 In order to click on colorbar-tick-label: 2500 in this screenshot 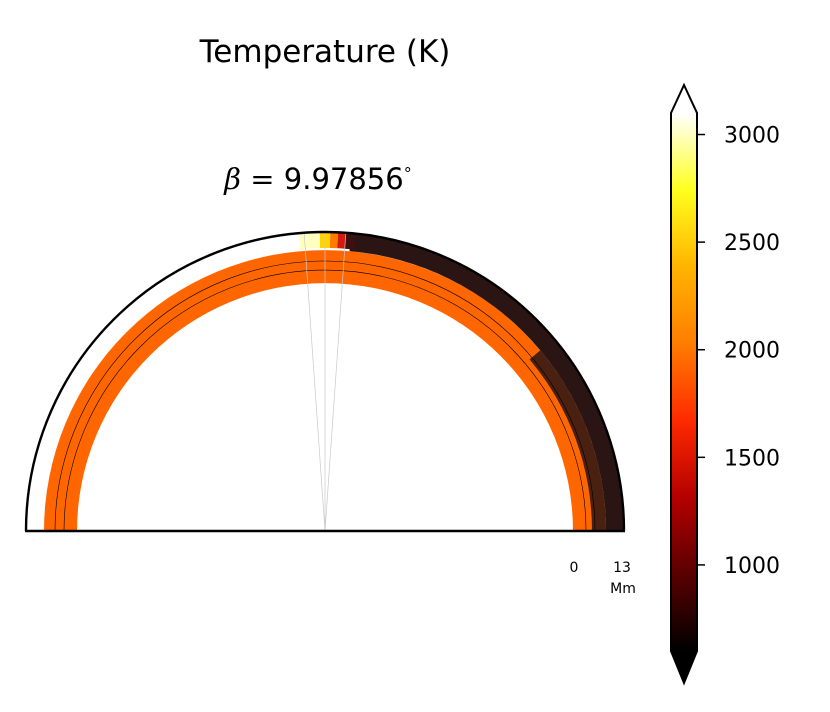, I will do `click(752, 243)`.